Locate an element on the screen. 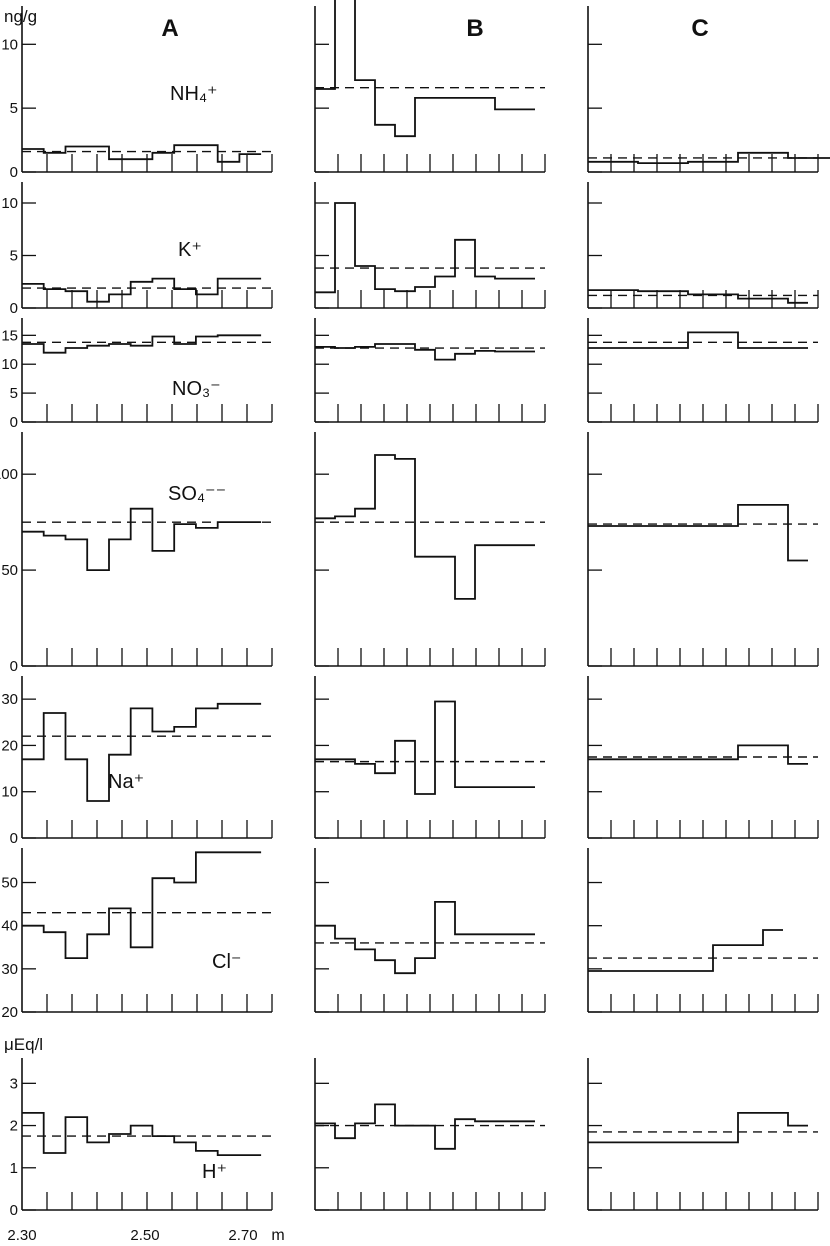 This screenshot has width=830, height=1246. panel-2-b-step-series is located at coordinates (425, 248).